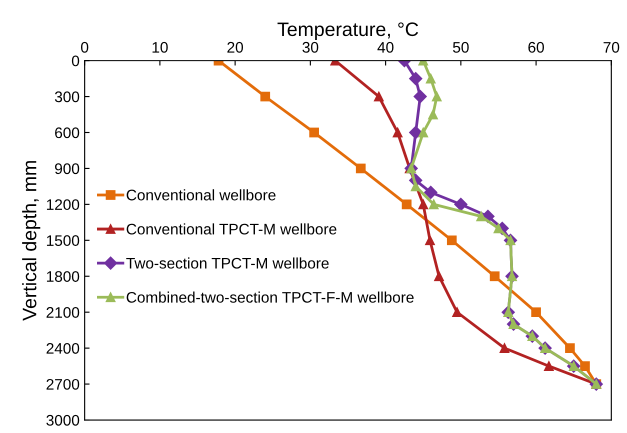 The image size is (627, 433). Describe the element at coordinates (67, 132) in the screenshot. I see `y-tick-label: 600` at that location.